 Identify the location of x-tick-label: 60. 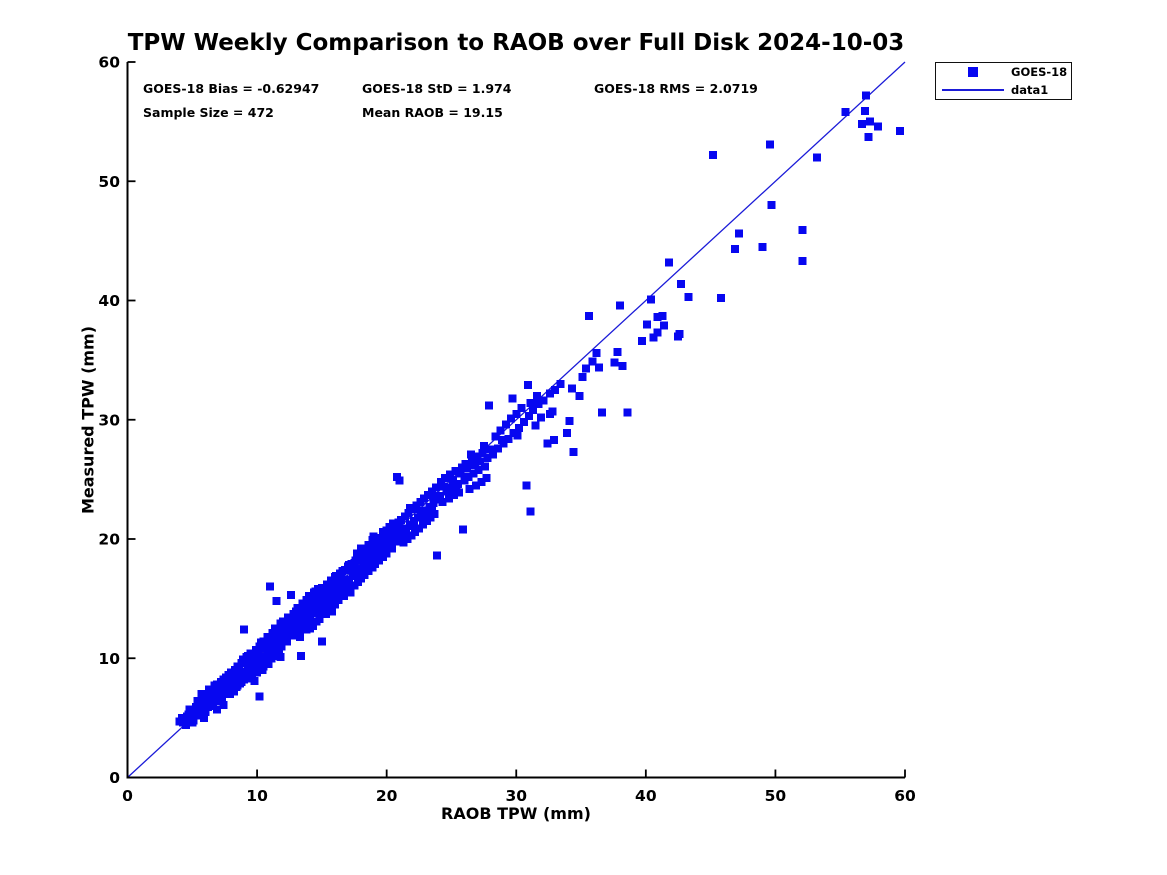
(905, 796).